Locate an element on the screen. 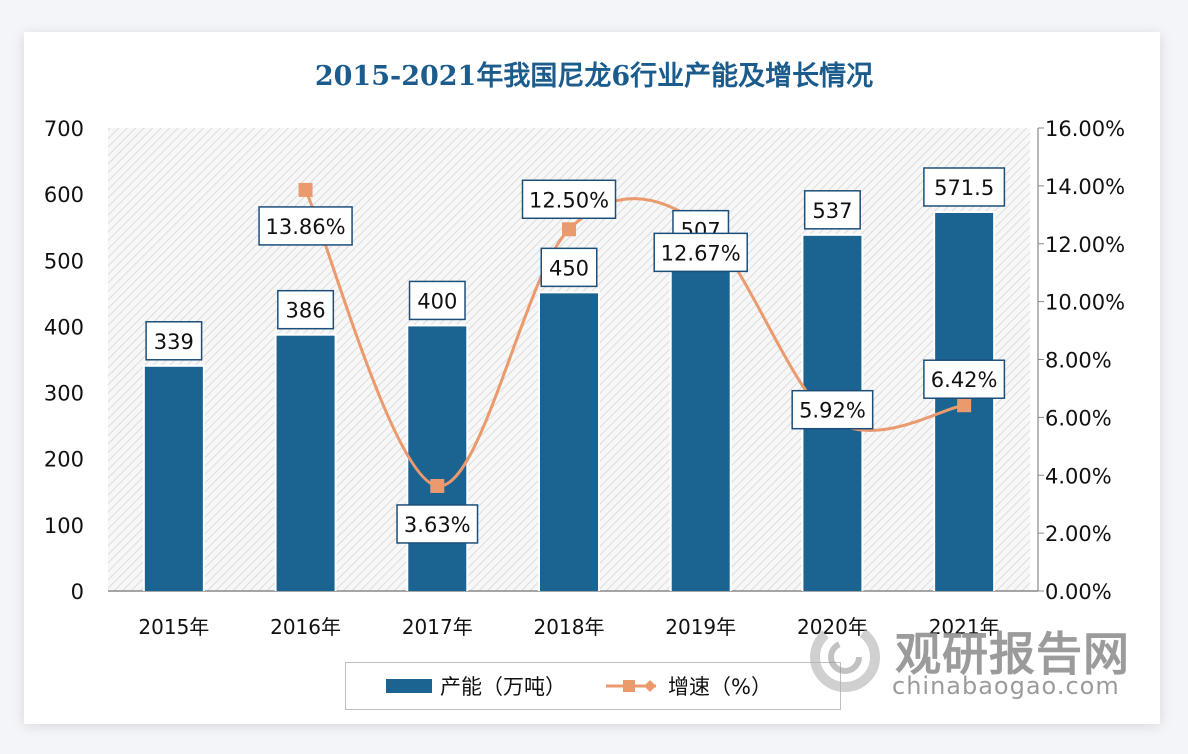 This screenshot has height=754, width=1188. right-tick-label: 0.00% is located at coordinates (1078, 592).